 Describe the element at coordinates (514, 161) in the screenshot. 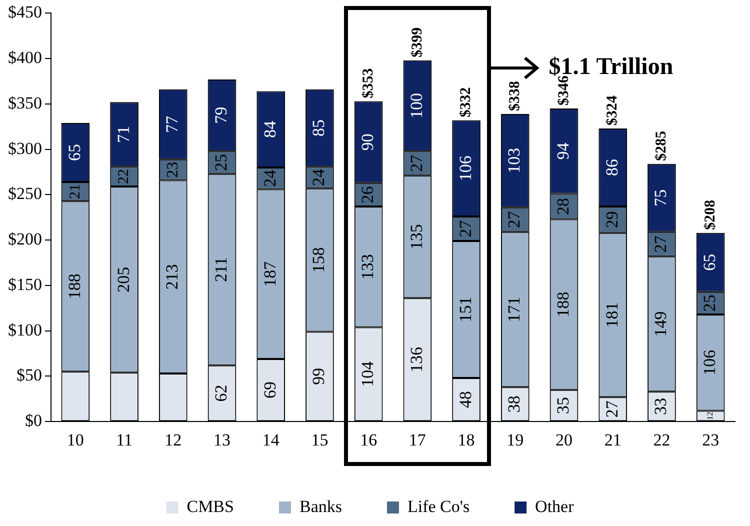

I see `data-label: 103` at that location.